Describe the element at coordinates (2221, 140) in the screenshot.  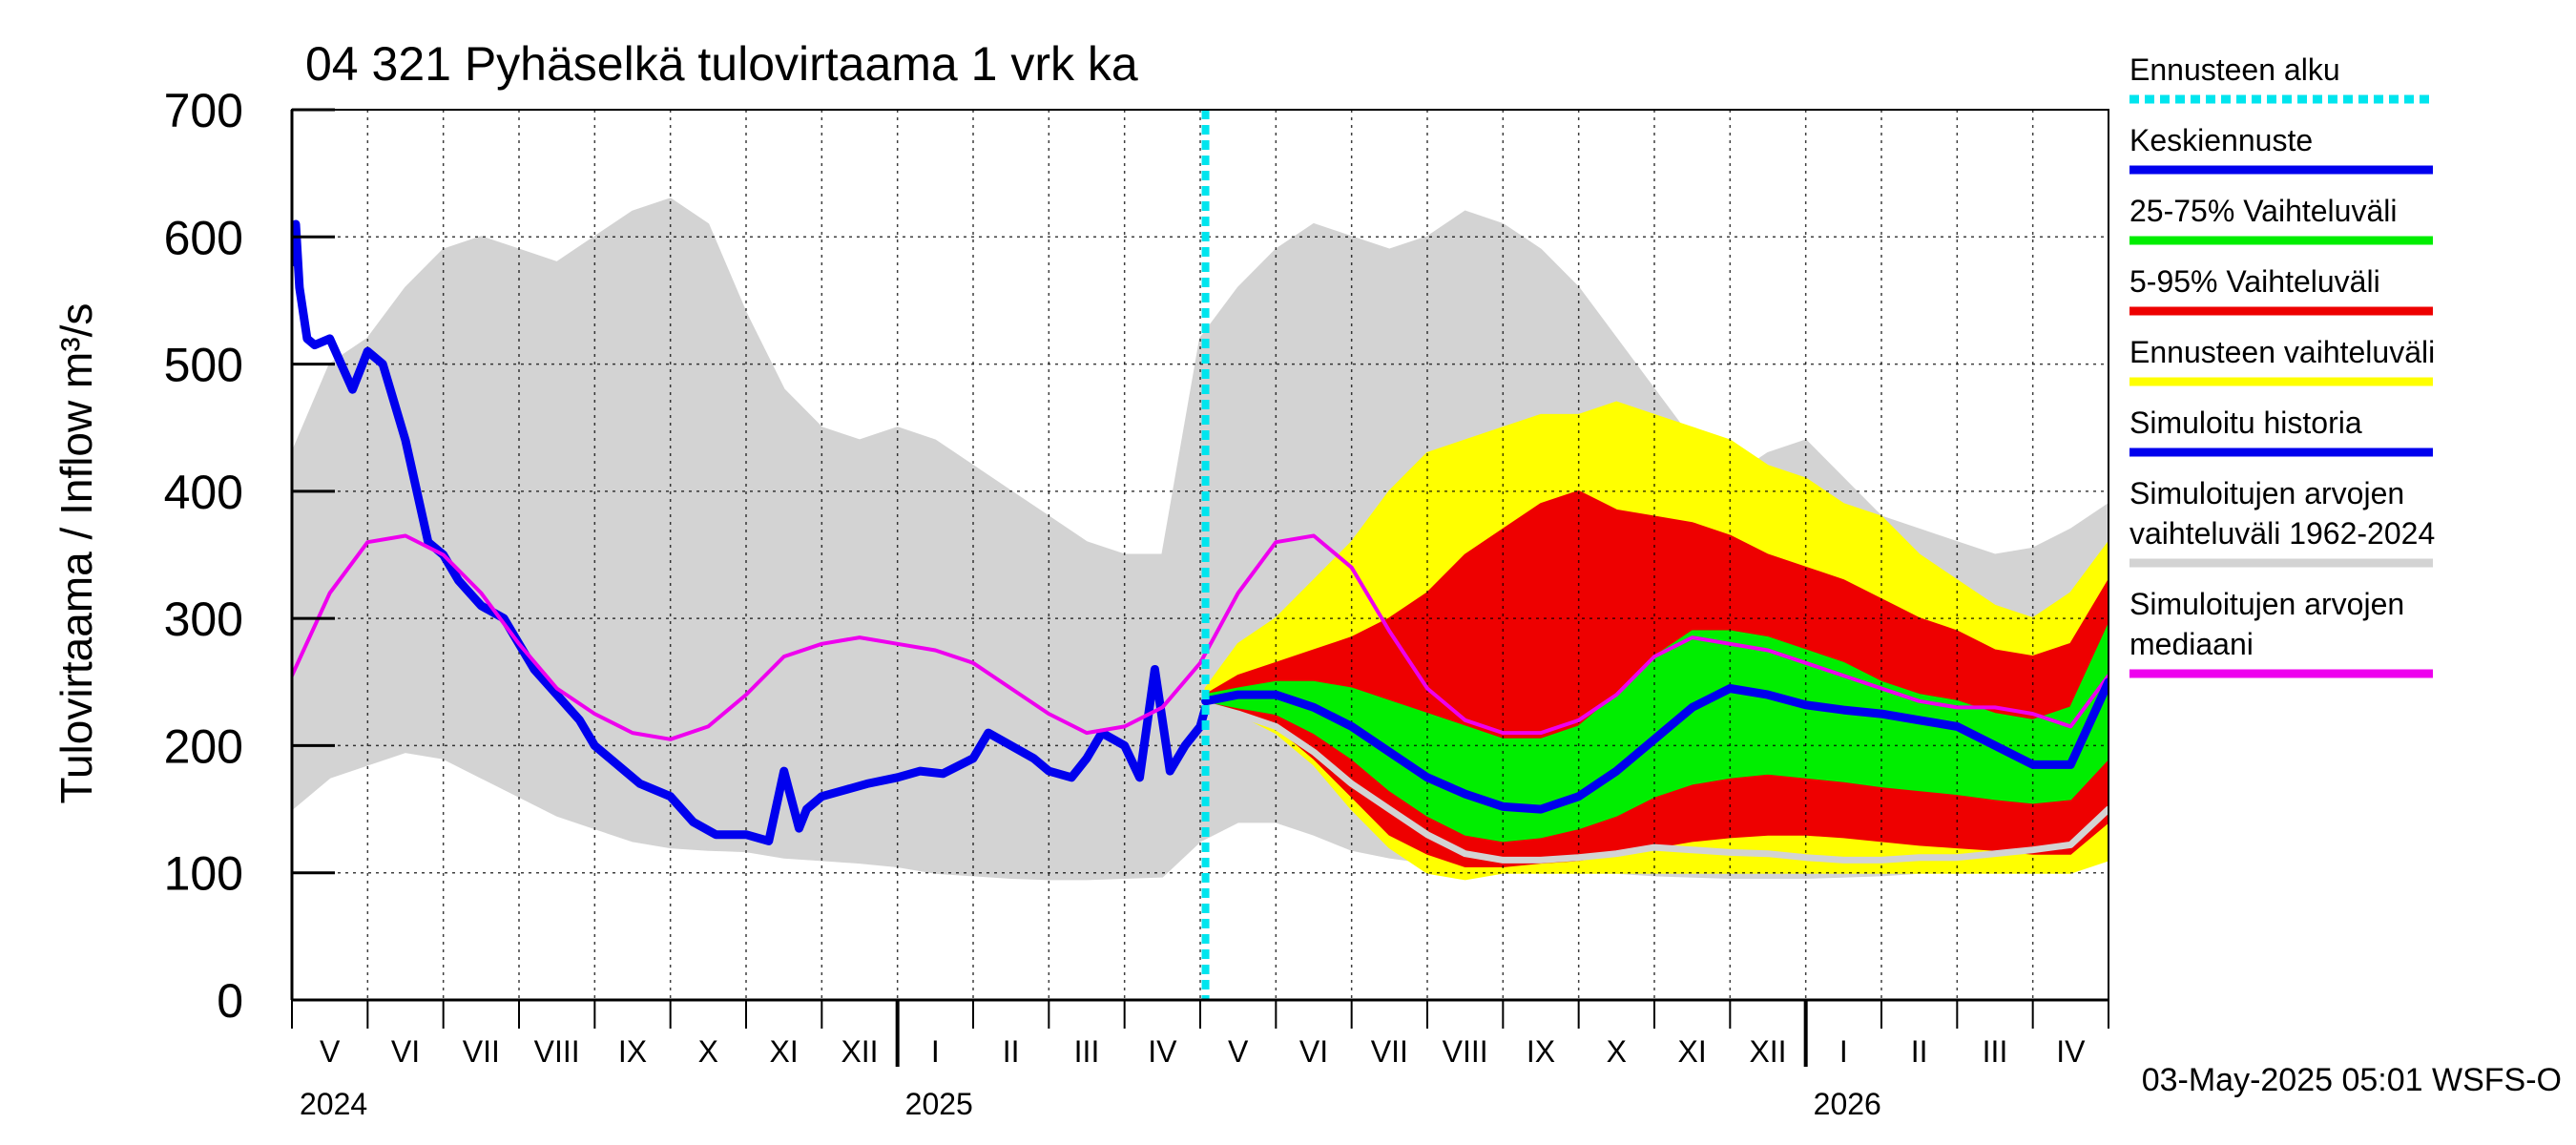
I see `legend-label: Keskiennuste` at that location.